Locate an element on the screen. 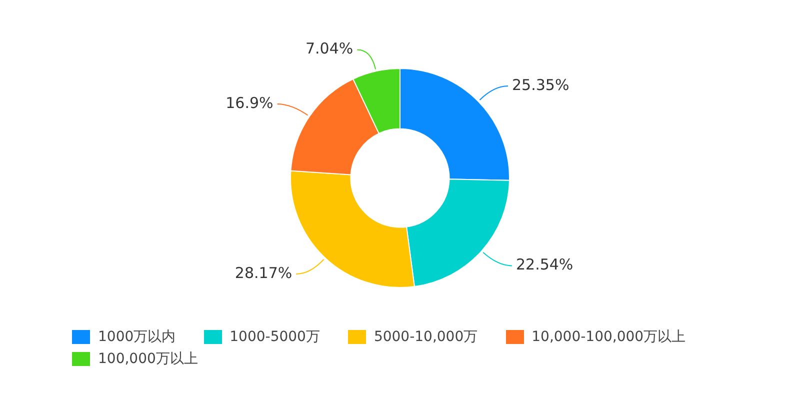  data-label: 25.35% is located at coordinates (541, 85).